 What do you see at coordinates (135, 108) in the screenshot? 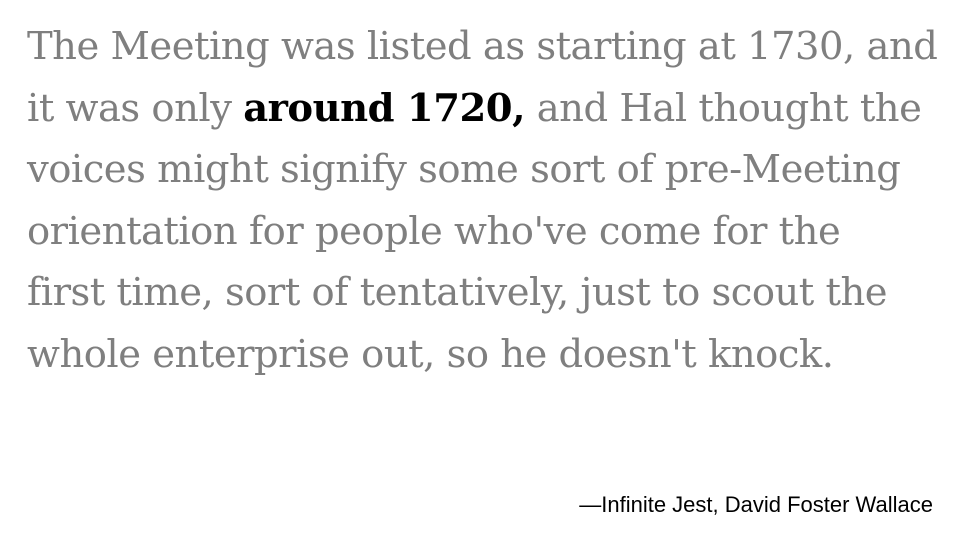
I see `quote-line-2-before: it was only` at bounding box center [135, 108].